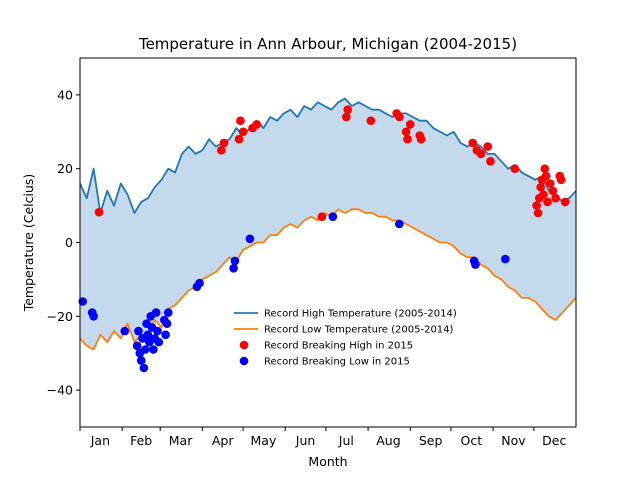 The height and width of the screenshot is (480, 640). Describe the element at coordinates (141, 440) in the screenshot. I see `x-tick-label: Feb` at that location.